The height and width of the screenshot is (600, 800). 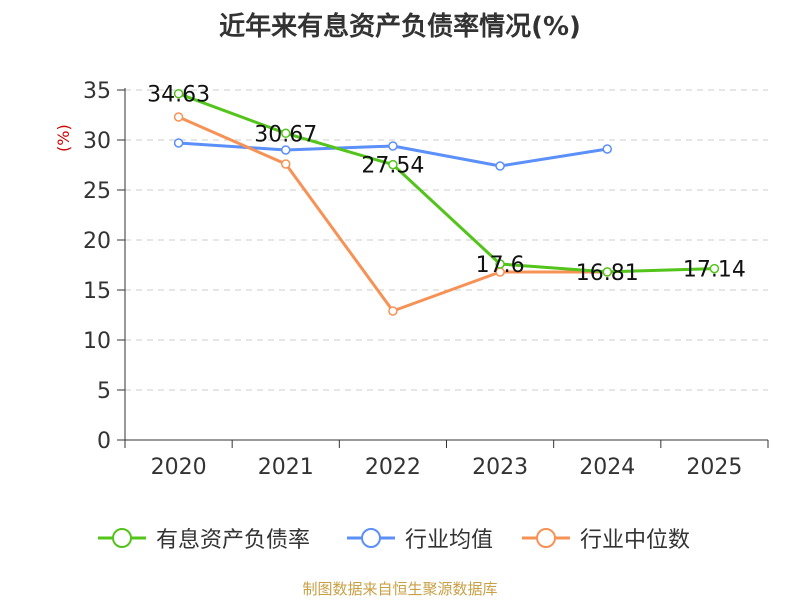 I want to click on chart-title: 近年来有息资产负债率情况(%), so click(x=400, y=27).